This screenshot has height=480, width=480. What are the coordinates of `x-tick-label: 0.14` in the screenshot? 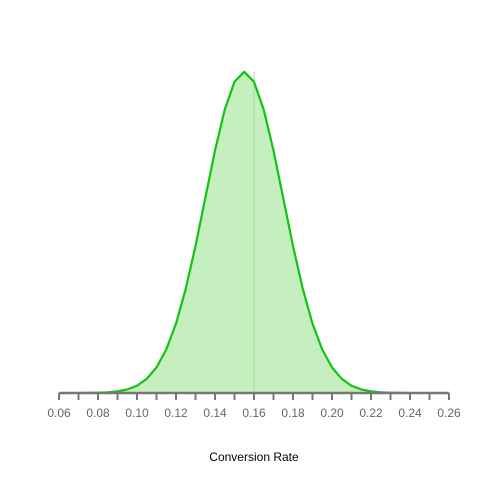 It's located at (215, 413).